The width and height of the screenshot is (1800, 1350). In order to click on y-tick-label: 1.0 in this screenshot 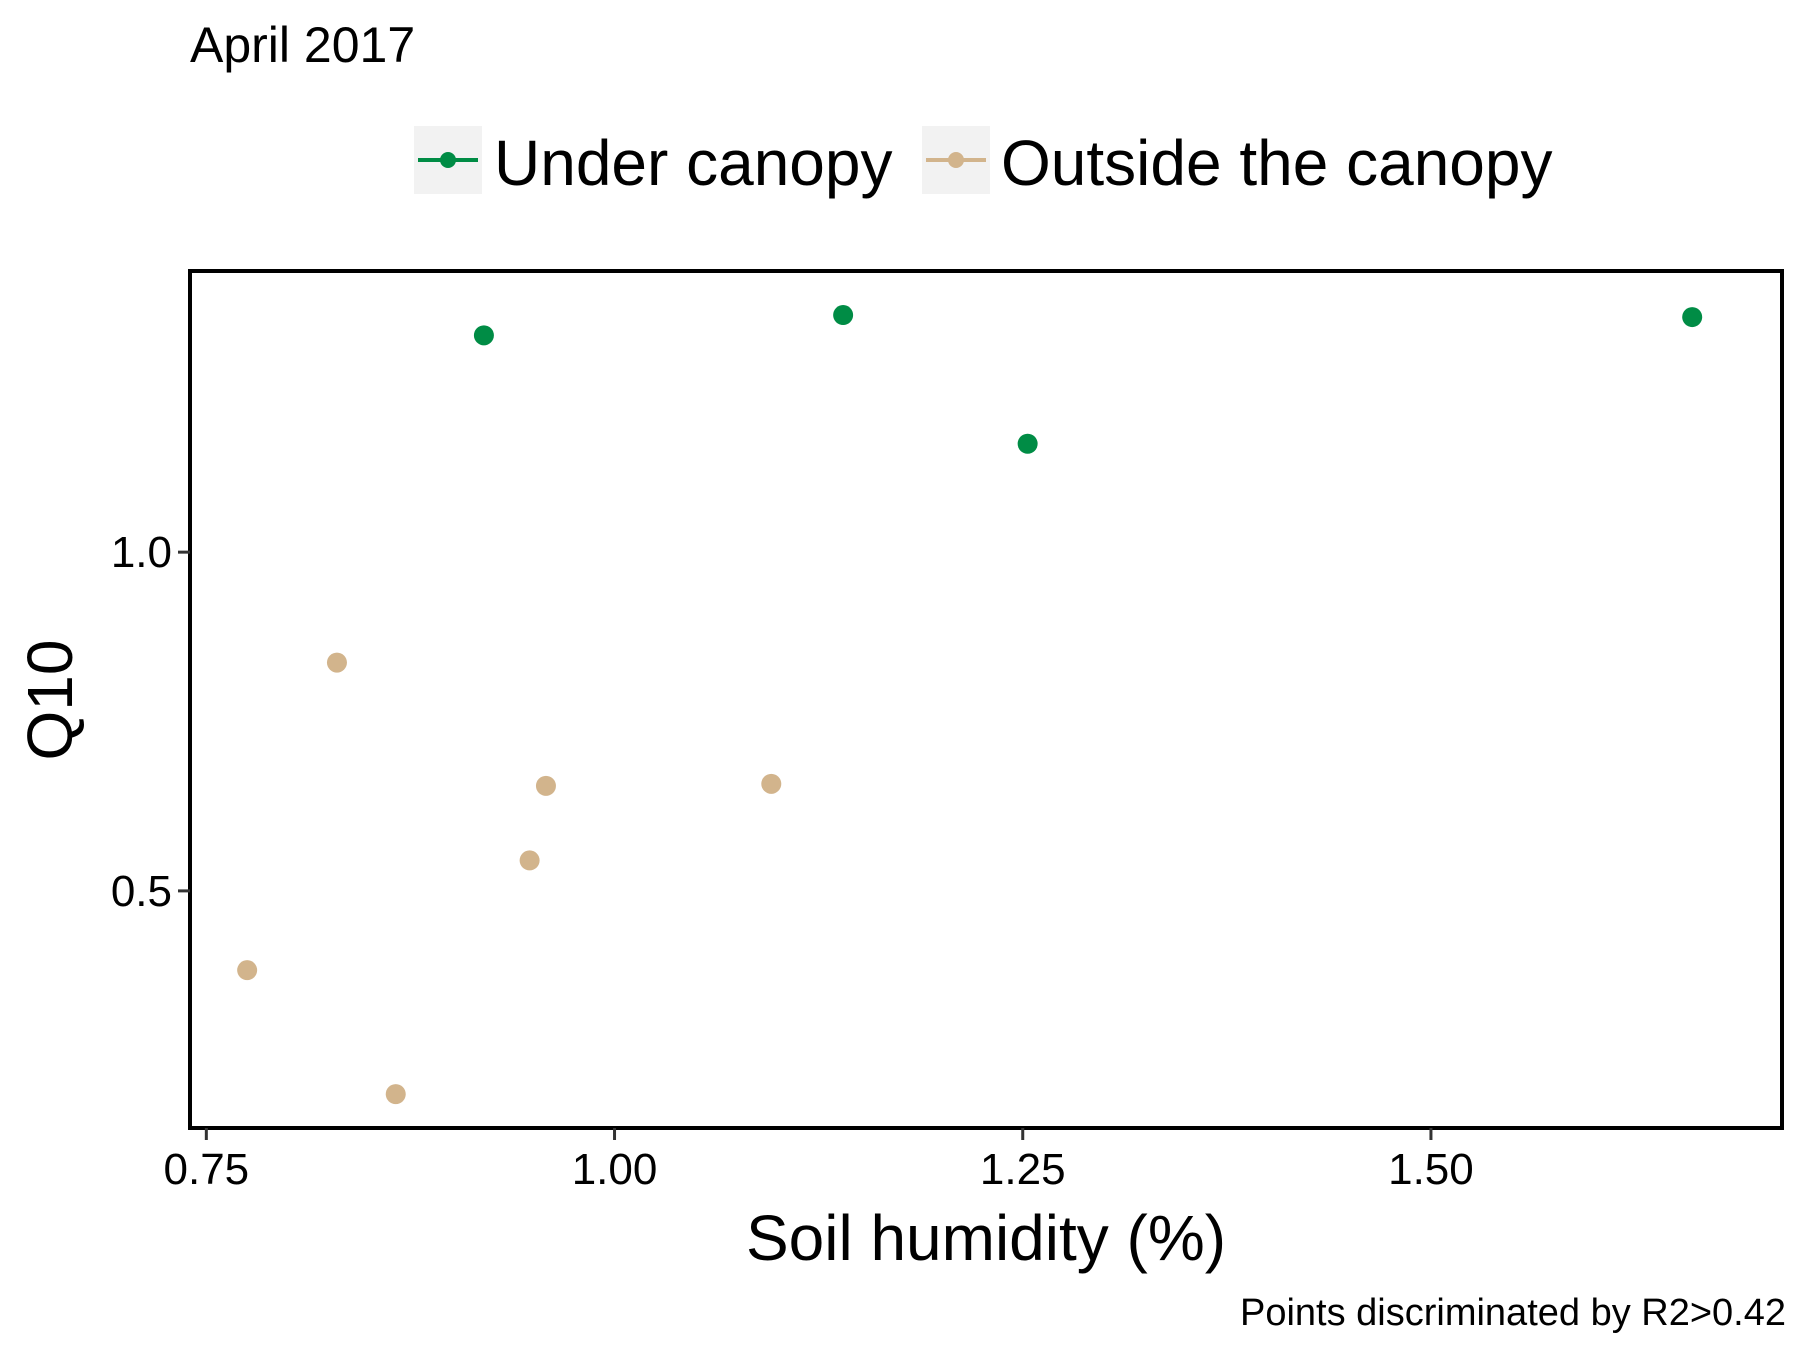, I will do `click(141, 552)`.